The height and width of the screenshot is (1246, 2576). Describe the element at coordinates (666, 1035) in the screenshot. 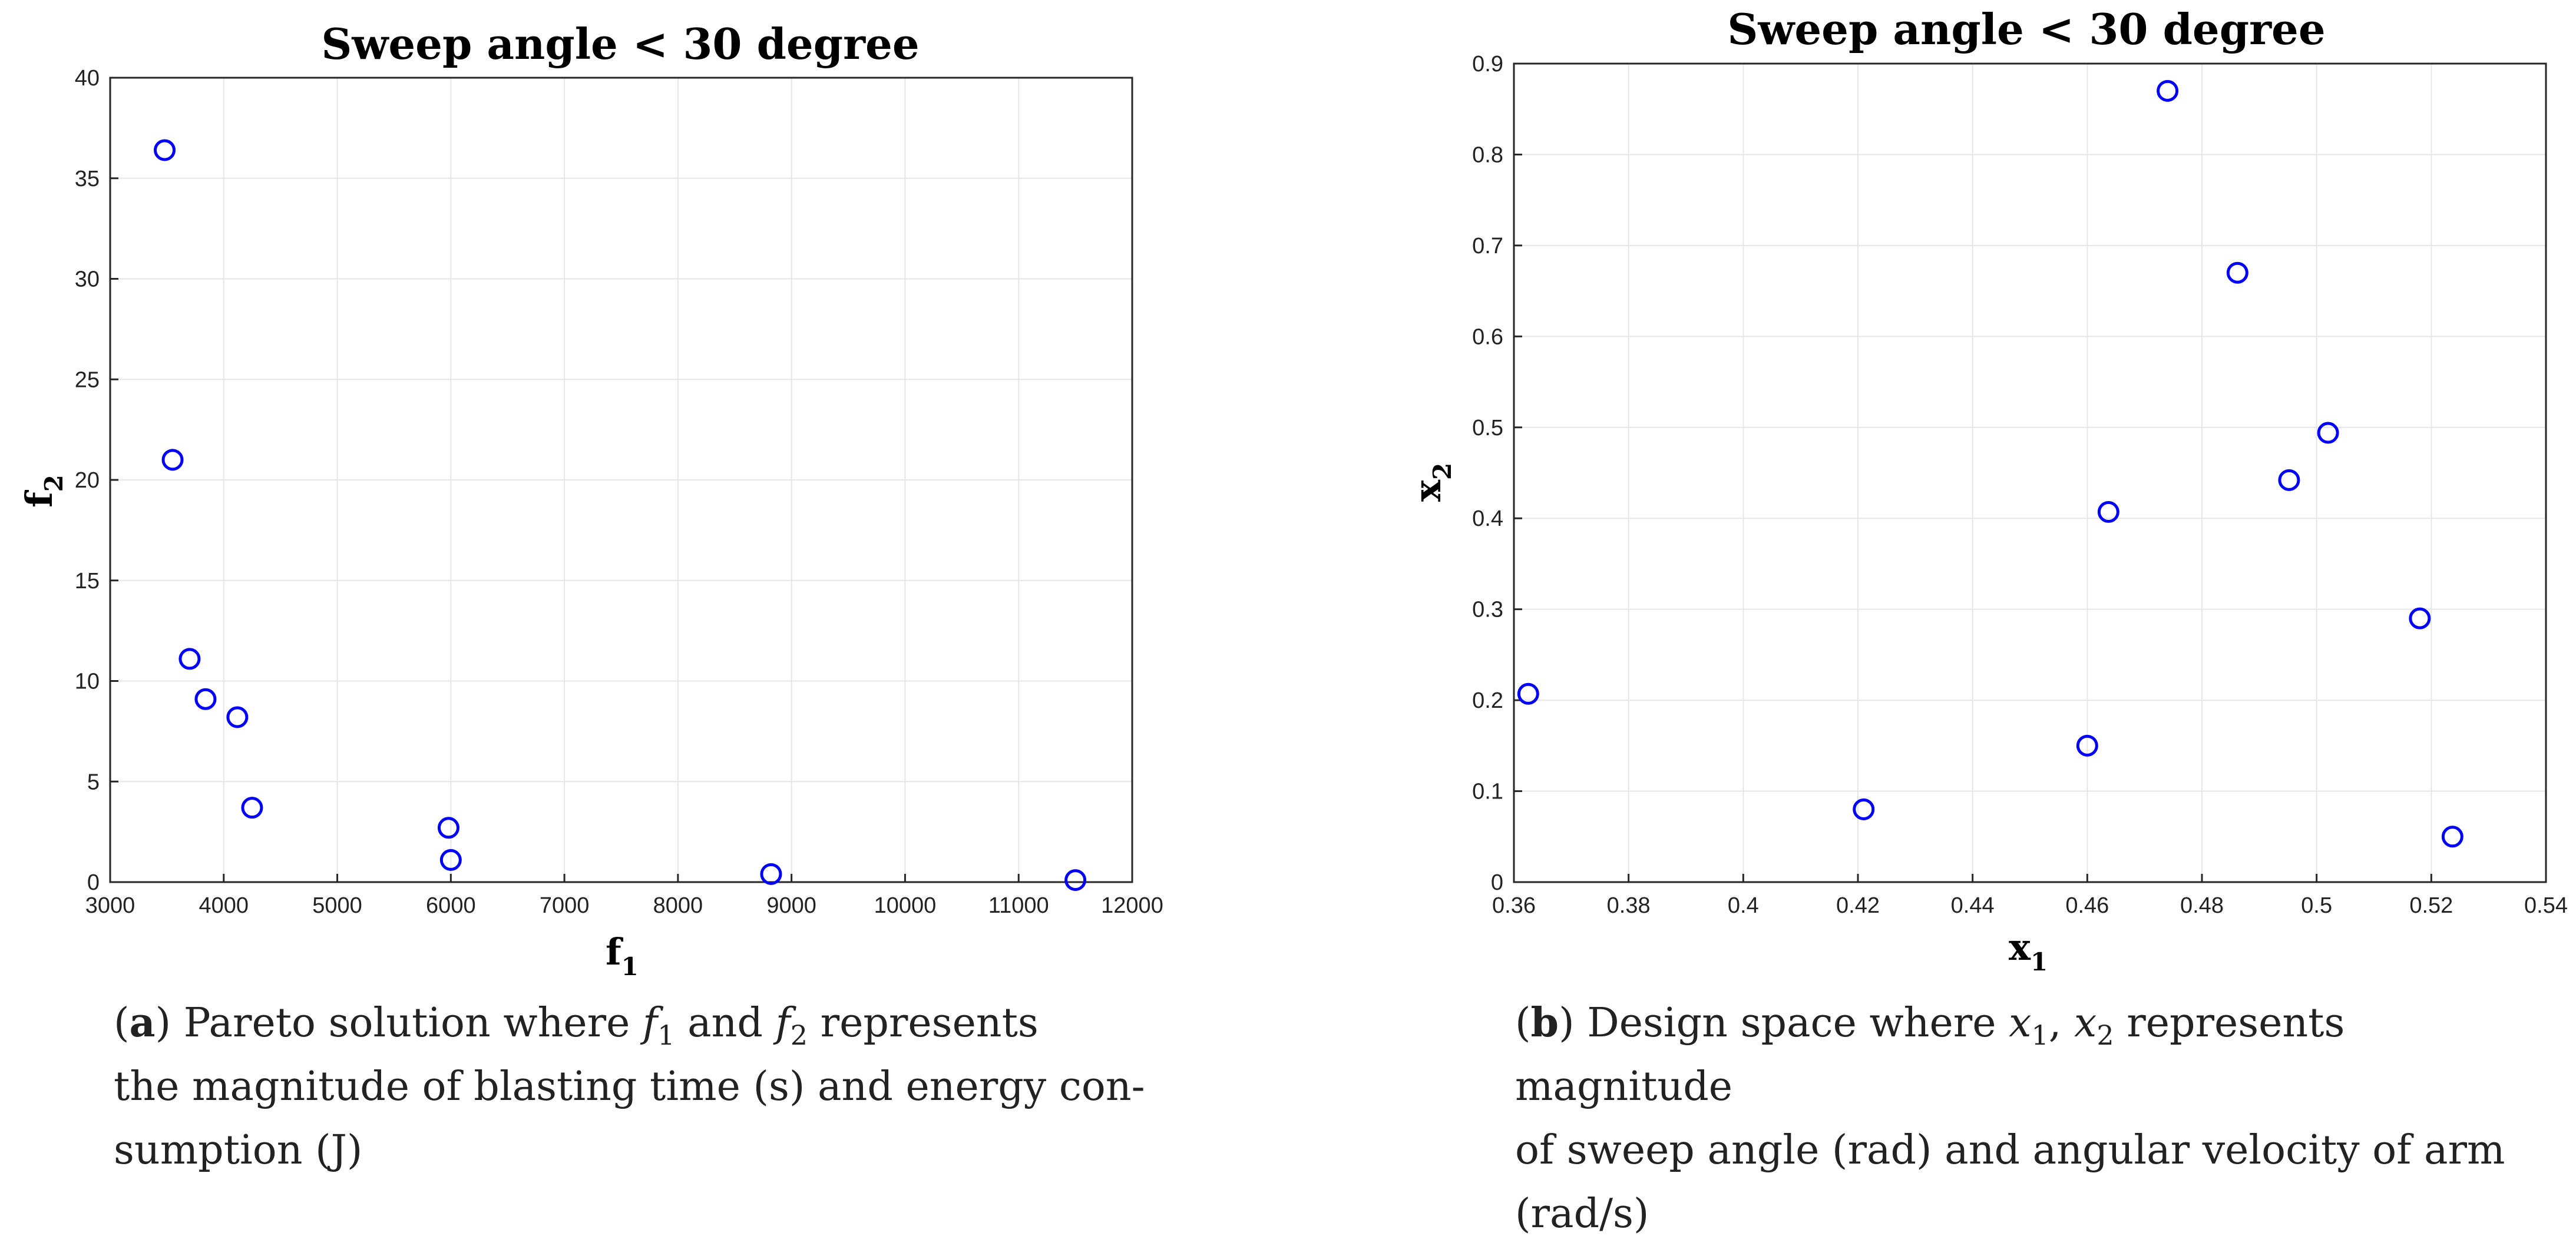

I see `caption-a-f1-sub: 1` at that location.